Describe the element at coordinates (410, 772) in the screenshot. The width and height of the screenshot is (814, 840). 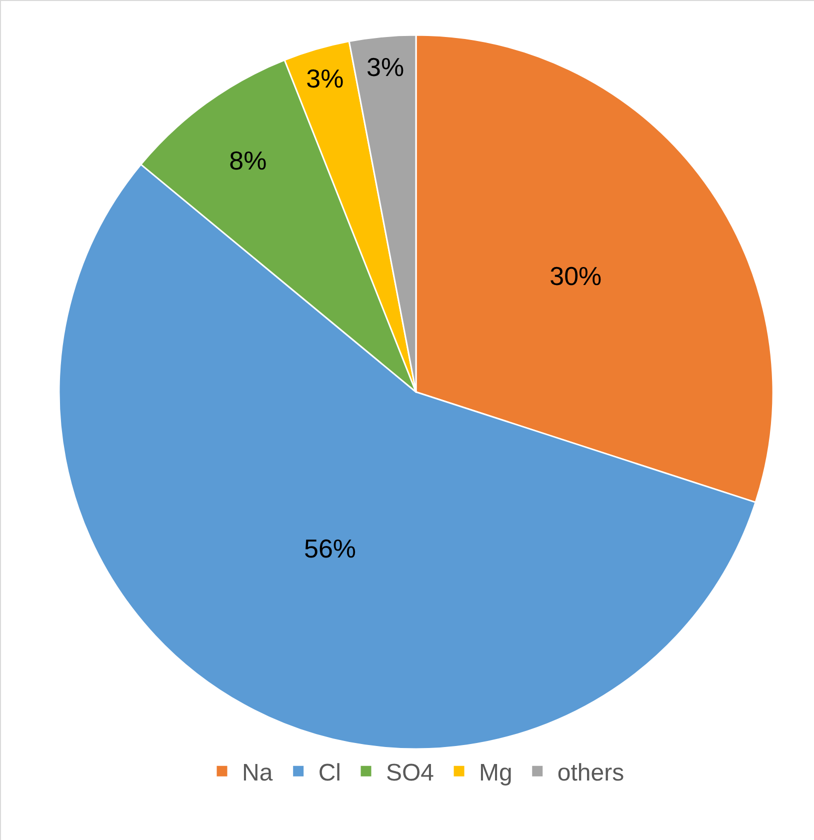
I see `legend-label: SO4` at that location.